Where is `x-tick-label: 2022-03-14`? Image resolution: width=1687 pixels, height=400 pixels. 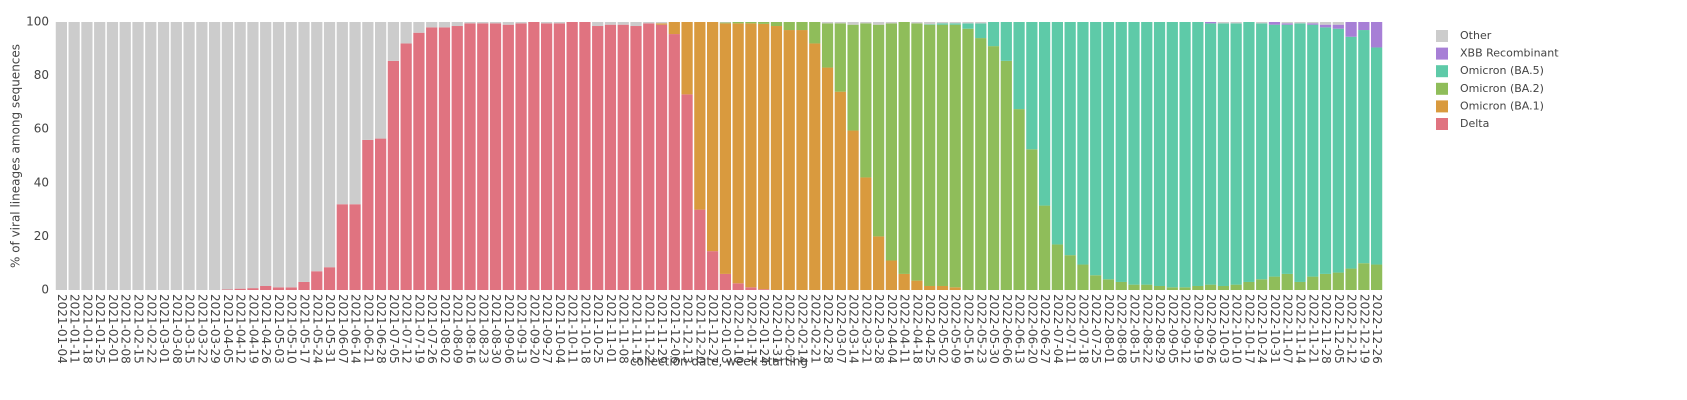 x-tick-label: 2022-03-14 is located at coordinates (854, 329).